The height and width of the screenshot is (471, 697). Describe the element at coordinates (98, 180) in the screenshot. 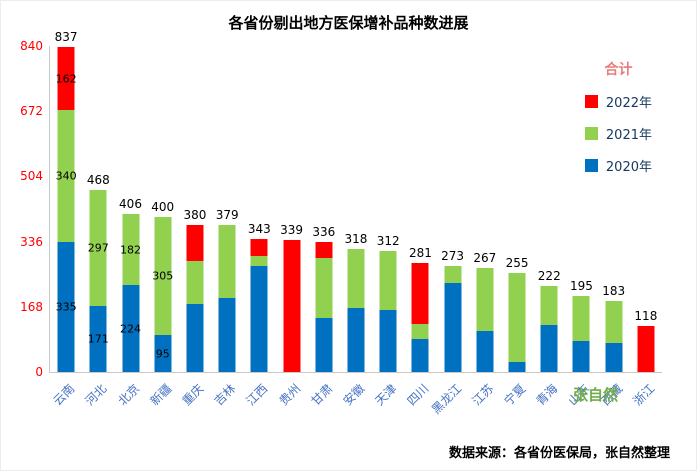

I see `total-value-label: 468` at that location.